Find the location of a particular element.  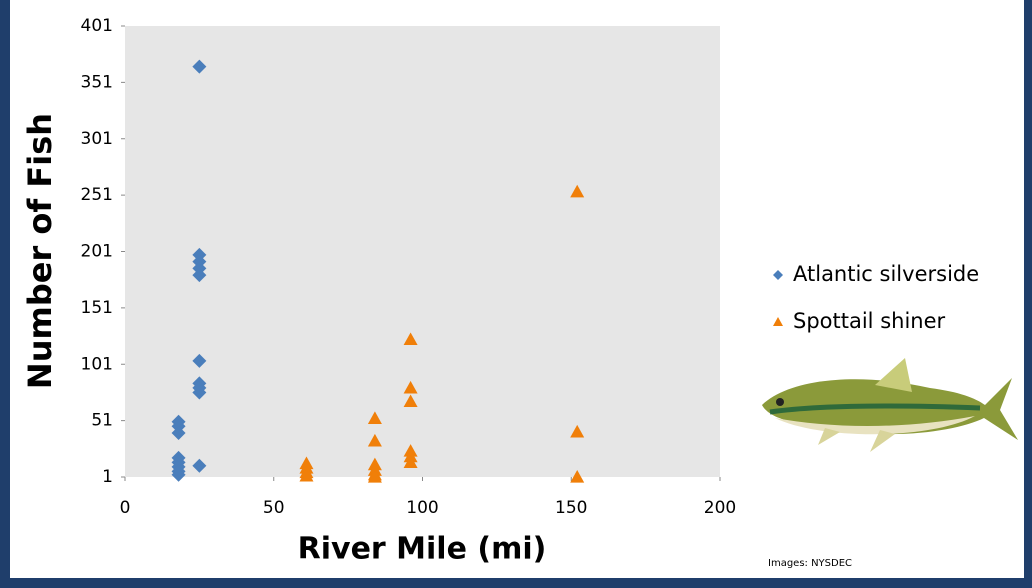

x-tick-label: 0 is located at coordinates (125, 508).